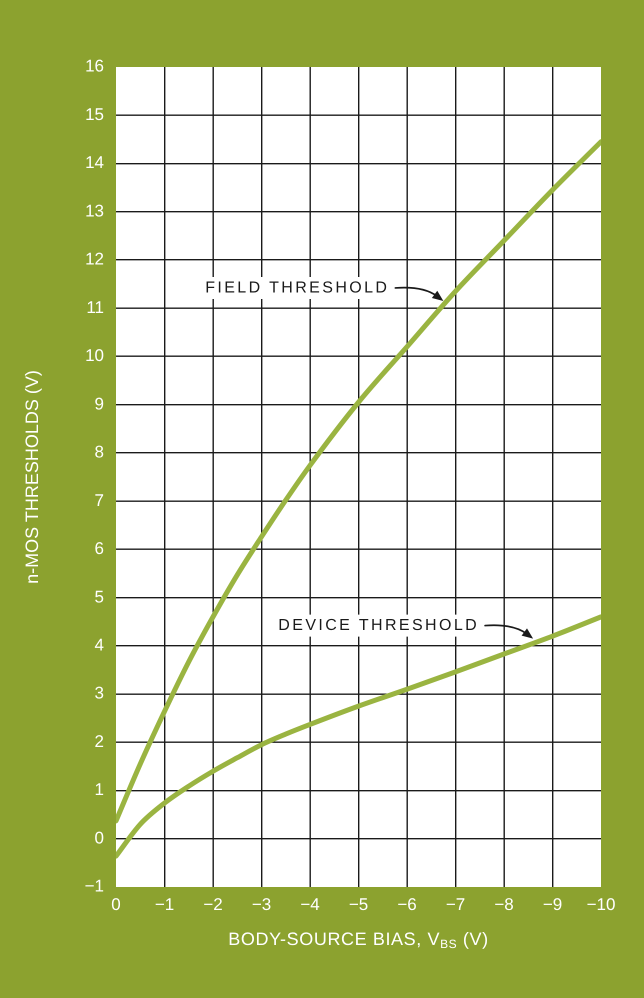 This screenshot has height=998, width=644. What do you see at coordinates (94, 66) in the screenshot?
I see `y-tick-label: 16` at bounding box center [94, 66].